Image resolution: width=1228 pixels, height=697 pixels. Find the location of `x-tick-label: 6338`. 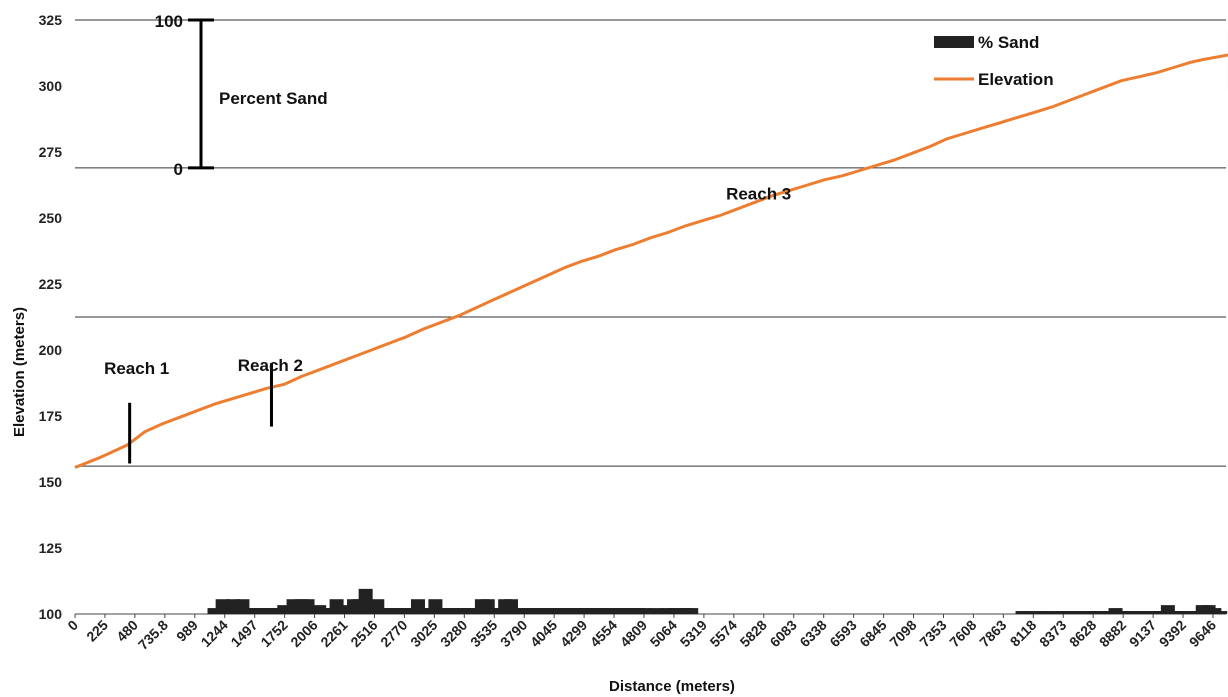

x-tick-label: 6338 is located at coordinates (812, 633).